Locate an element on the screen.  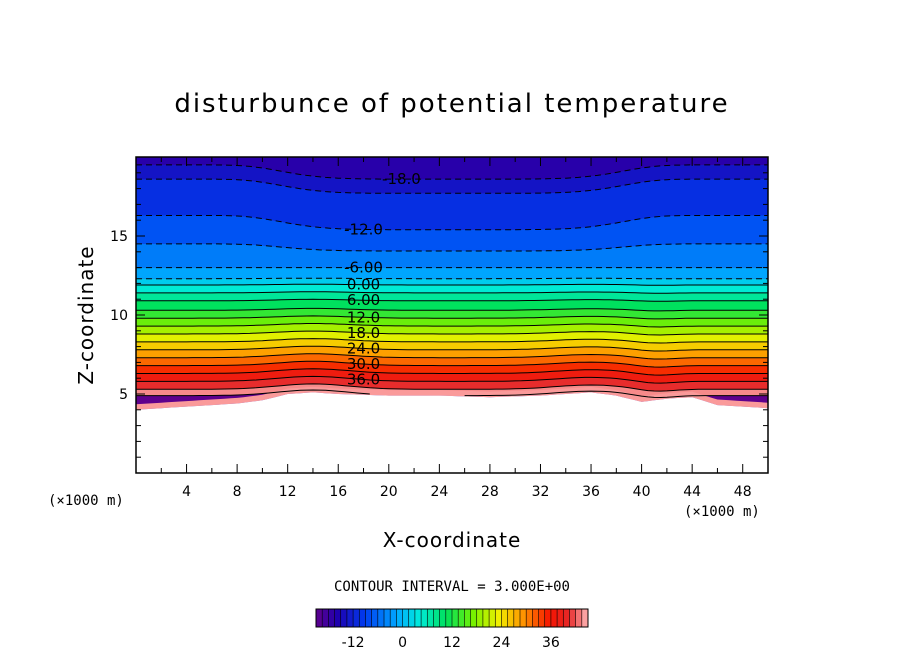
colorbar-tick-label: -12 is located at coordinates (353, 643).